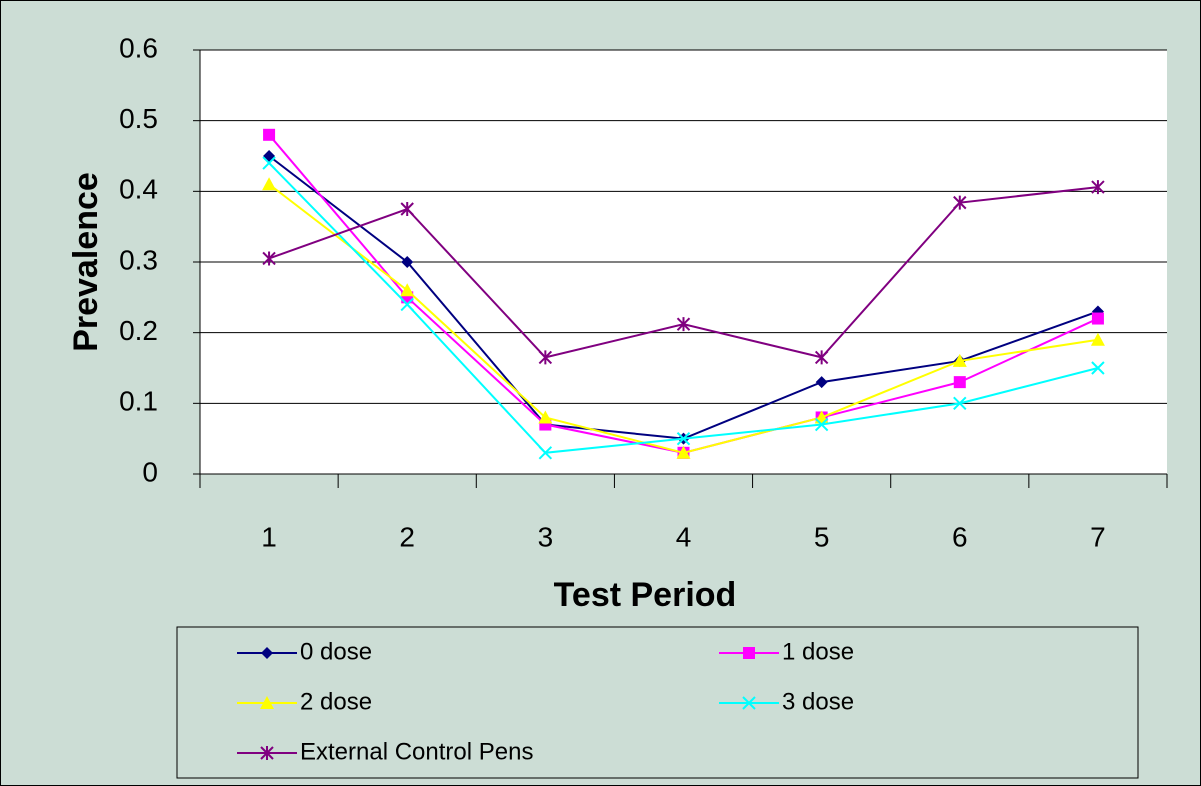 This screenshot has width=1201, height=786. Describe the element at coordinates (336, 701) in the screenshot. I see `legend-label: 2 dose` at that location.